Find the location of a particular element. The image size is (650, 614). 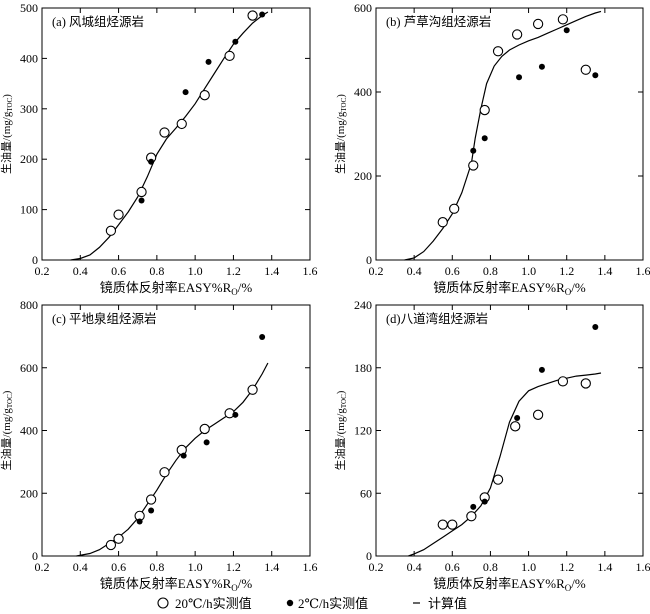

legend: 20℃/h实测值 2℃/h实测值 计算值 is located at coordinates (312, 603).